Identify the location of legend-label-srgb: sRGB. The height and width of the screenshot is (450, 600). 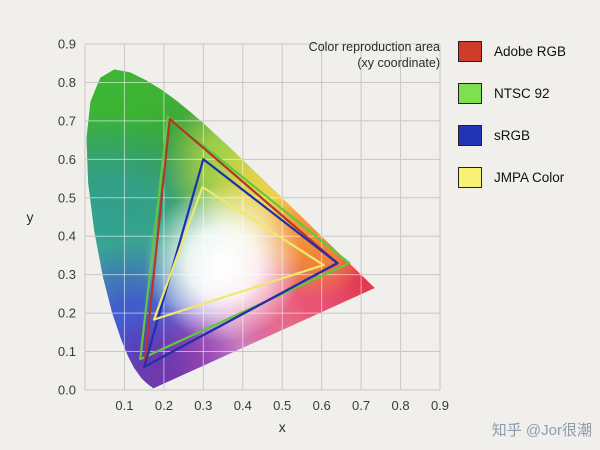
(512, 135).